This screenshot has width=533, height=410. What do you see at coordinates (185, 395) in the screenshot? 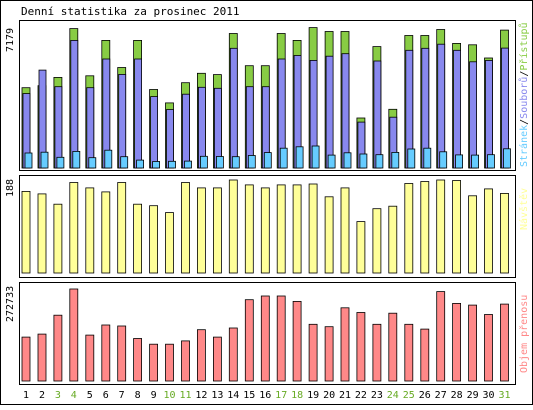
I see `day-label-11: 11` at bounding box center [185, 395].